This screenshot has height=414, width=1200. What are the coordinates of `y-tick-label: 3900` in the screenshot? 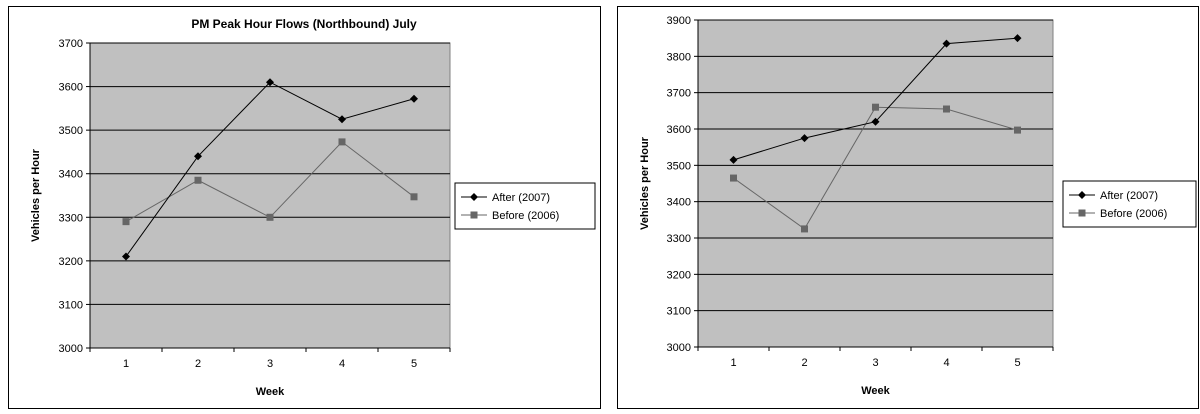 It's located at (679, 21).